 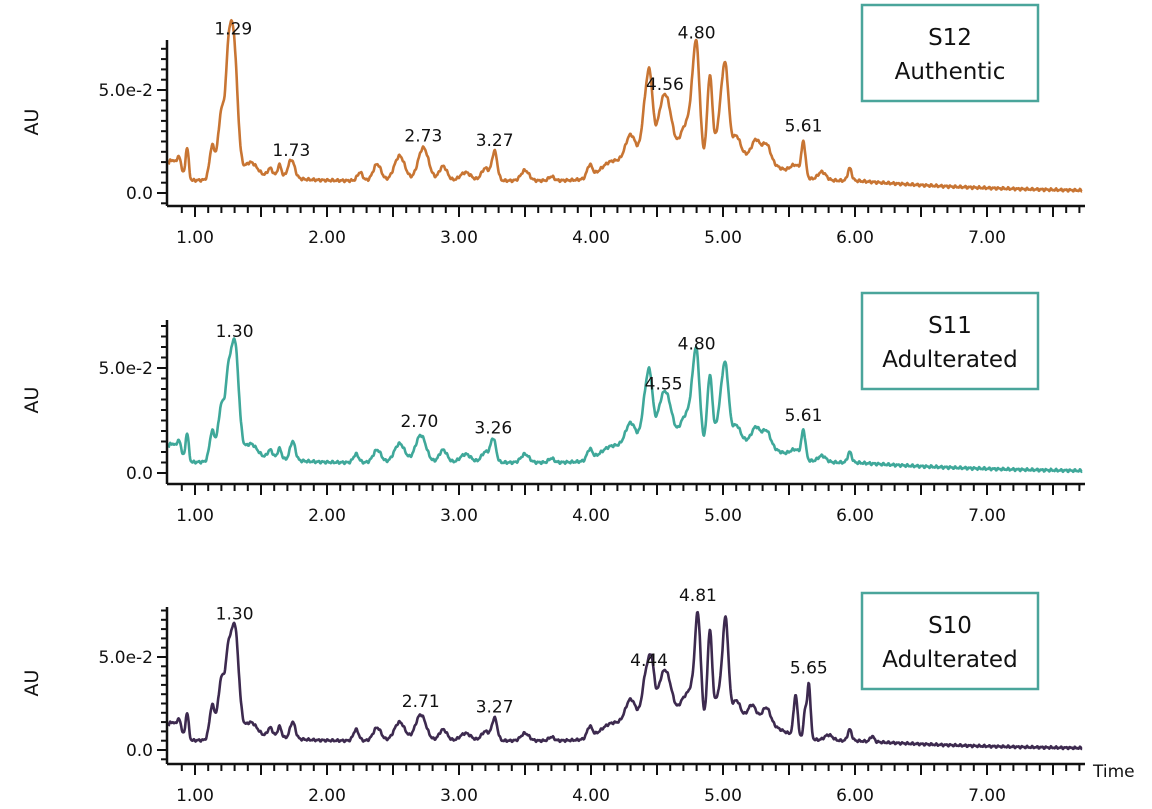 What do you see at coordinates (291, 151) in the screenshot?
I see `peak-label: 1.73` at bounding box center [291, 151].